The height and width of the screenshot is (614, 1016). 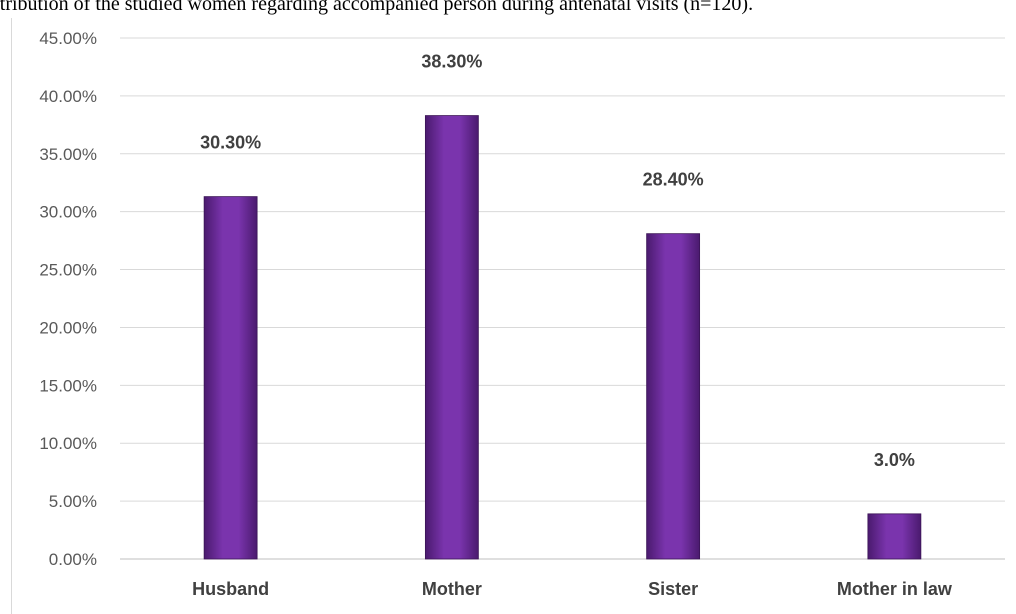 What do you see at coordinates (68, 270) in the screenshot?
I see `y-tick-label: 25.00%` at bounding box center [68, 270].